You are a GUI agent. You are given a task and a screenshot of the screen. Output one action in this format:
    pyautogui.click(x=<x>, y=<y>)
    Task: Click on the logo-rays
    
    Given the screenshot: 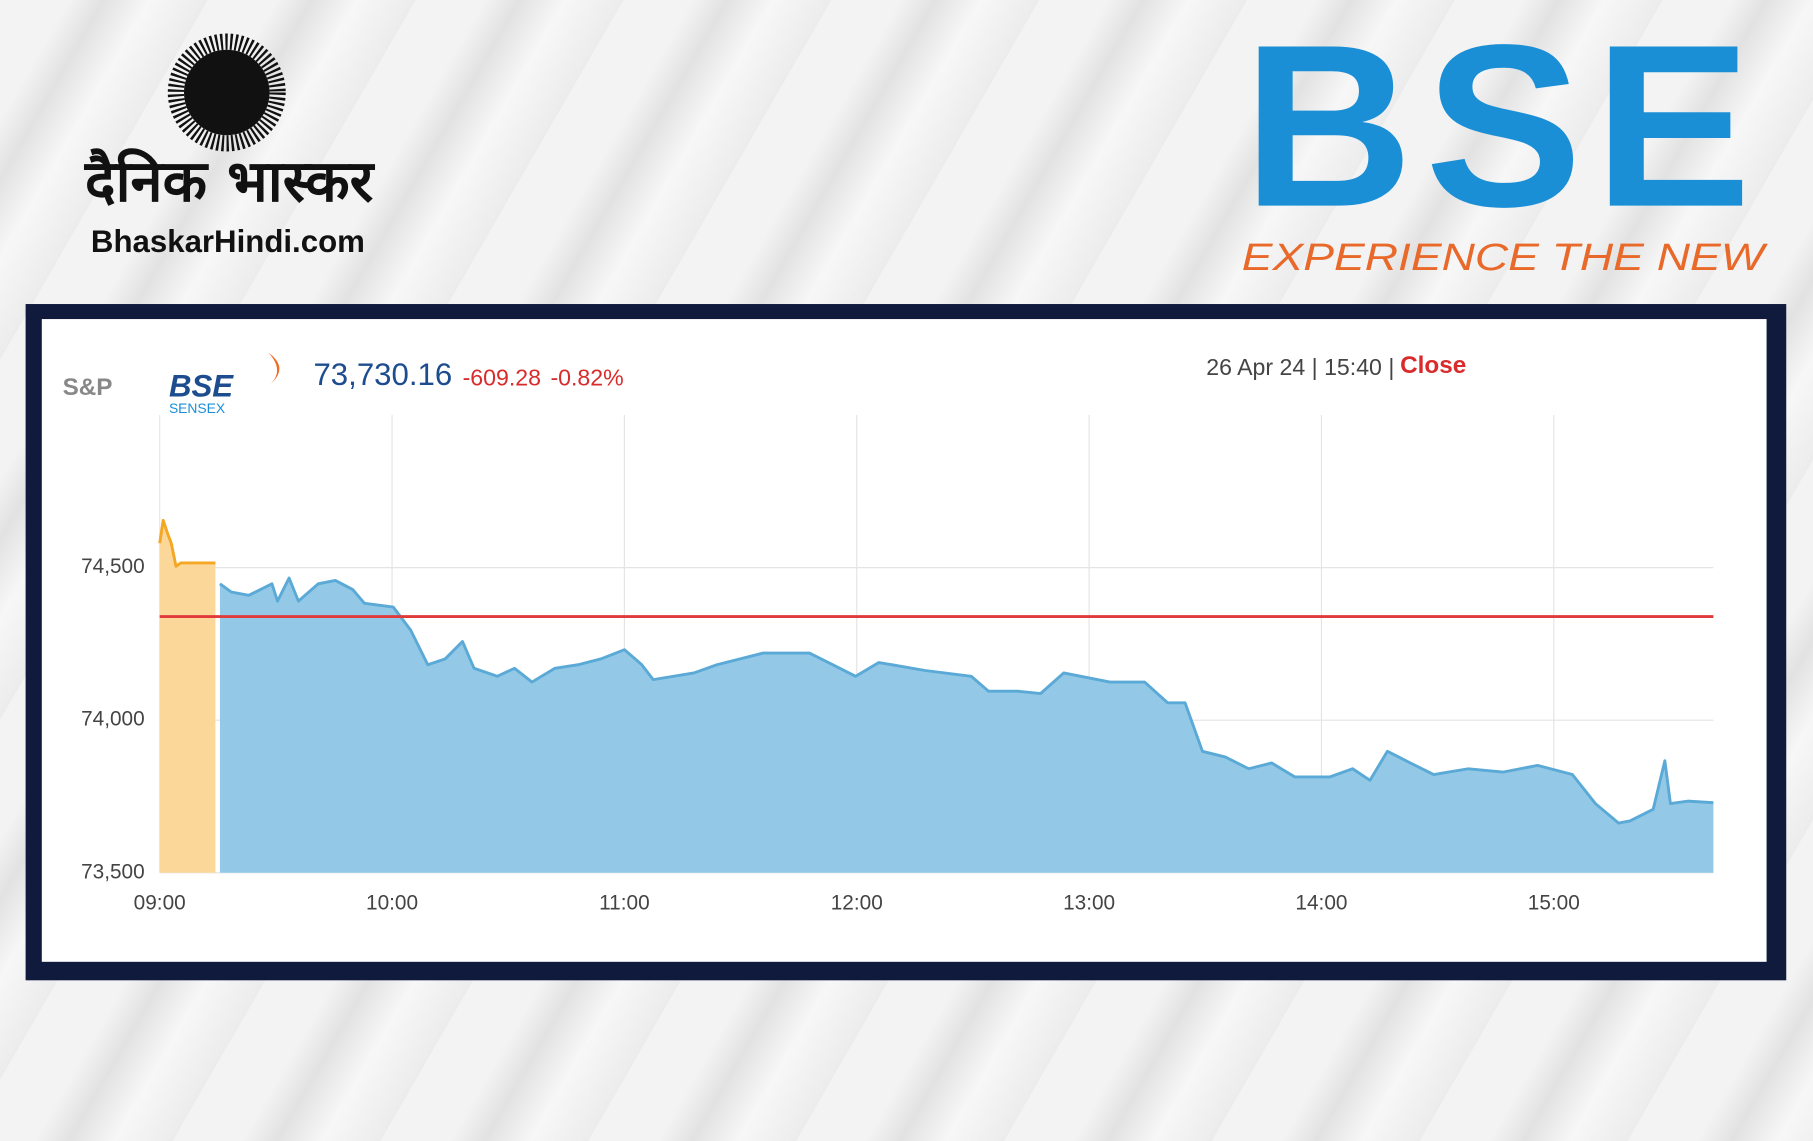 What is the action you would take?
    pyautogui.click(x=226, y=92)
    